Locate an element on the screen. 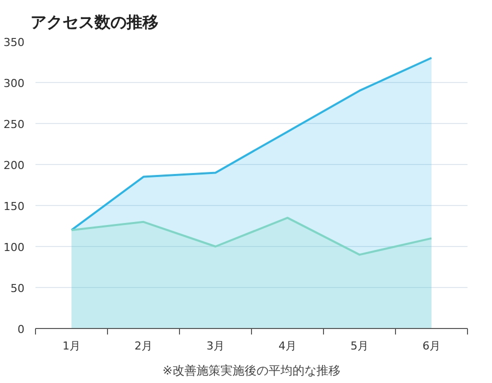 This screenshot has width=492, height=383. y-tick-label: 250 is located at coordinates (14, 124).